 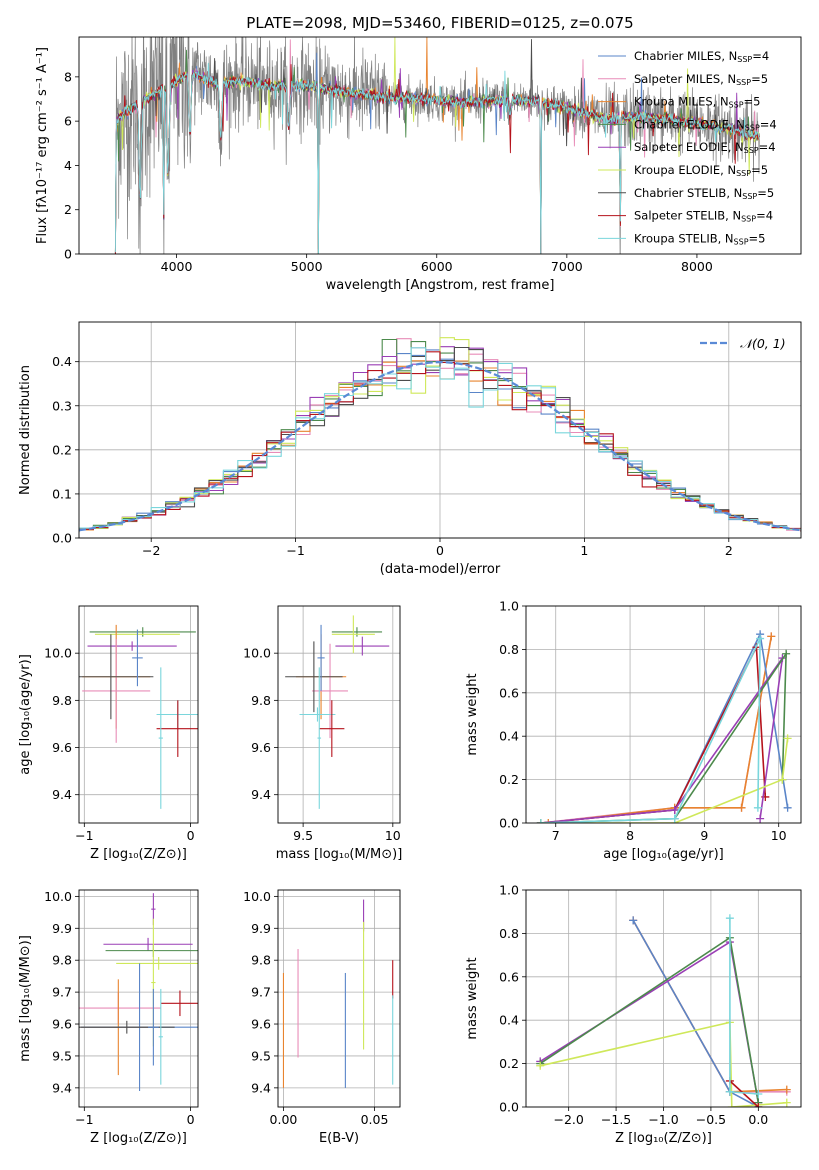 I want to click on residuals-ylabel: Normed distribution, so click(x=25, y=430).